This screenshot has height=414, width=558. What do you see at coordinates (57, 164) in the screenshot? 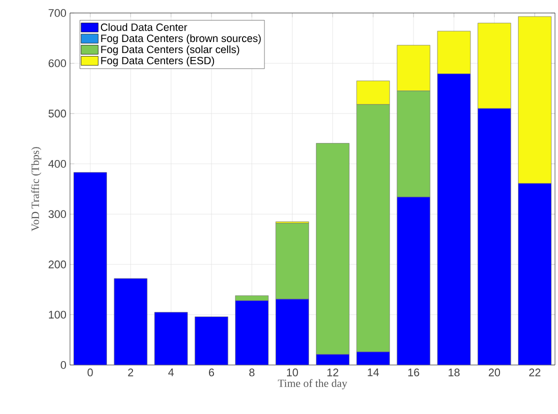
I see `y-tick-label: 400` at bounding box center [57, 164].